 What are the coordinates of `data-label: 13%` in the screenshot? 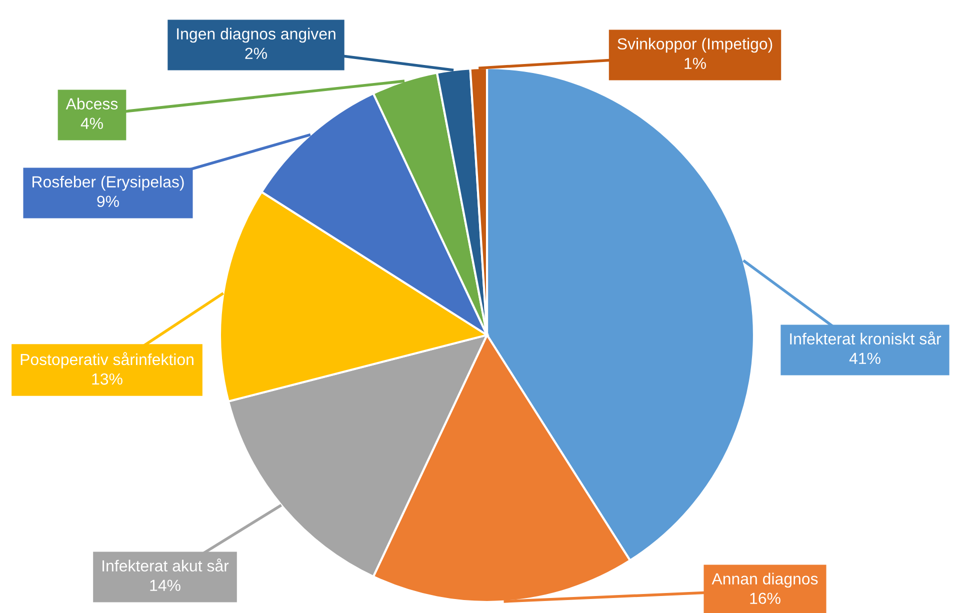 It's located at (107, 379).